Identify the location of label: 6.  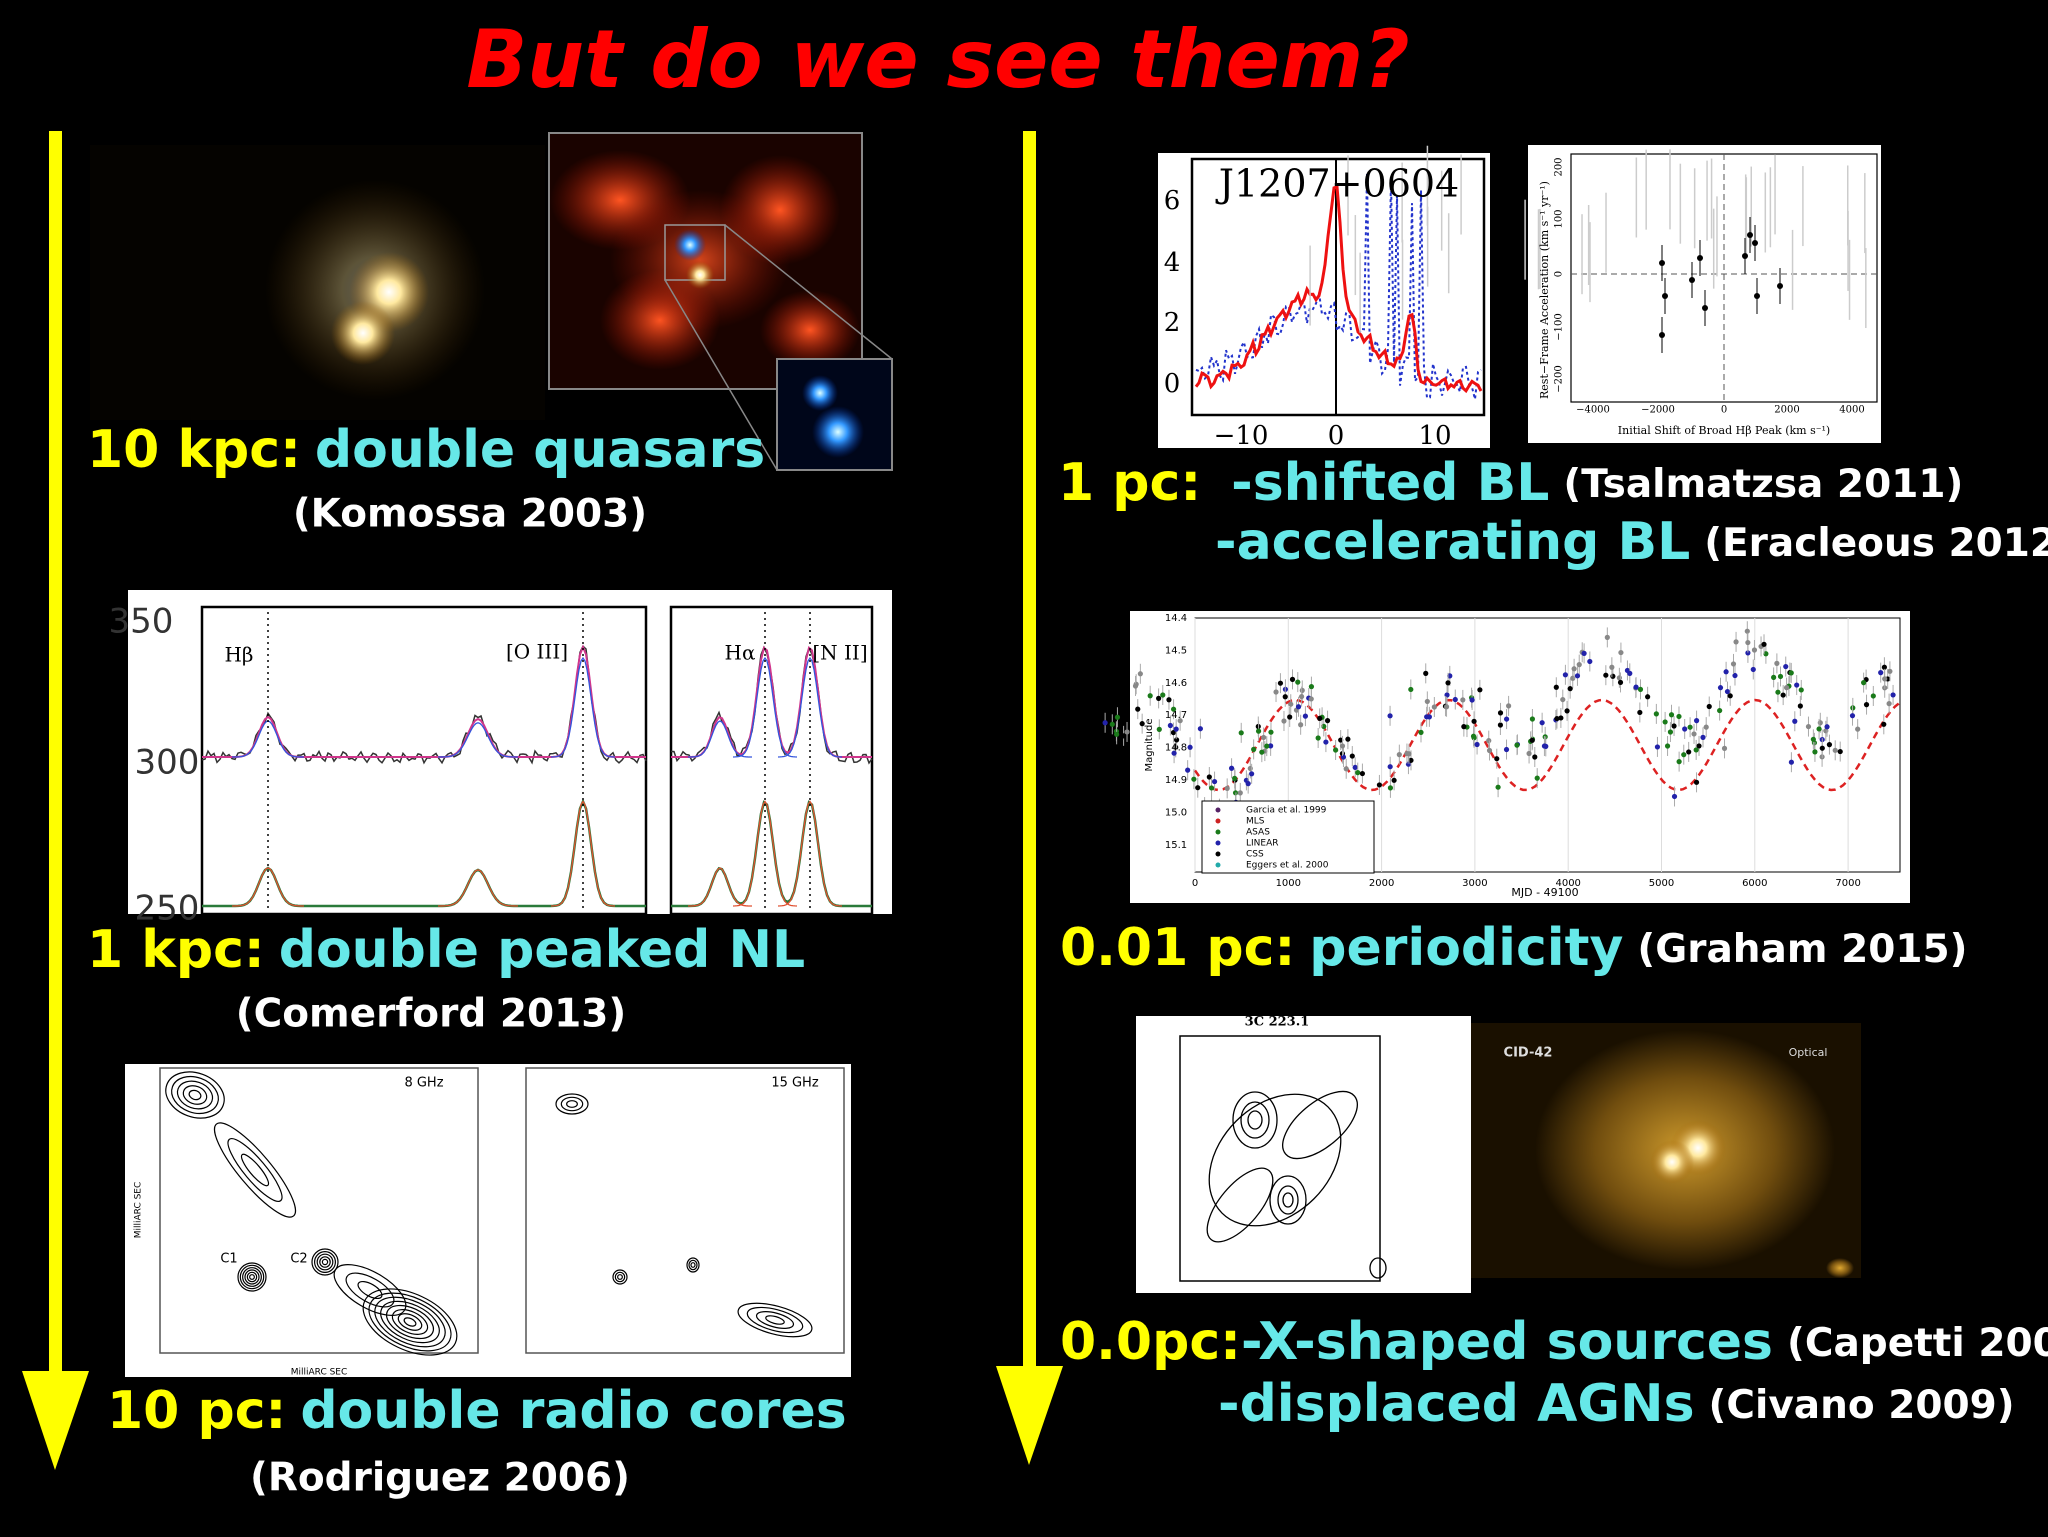
(1172, 201).